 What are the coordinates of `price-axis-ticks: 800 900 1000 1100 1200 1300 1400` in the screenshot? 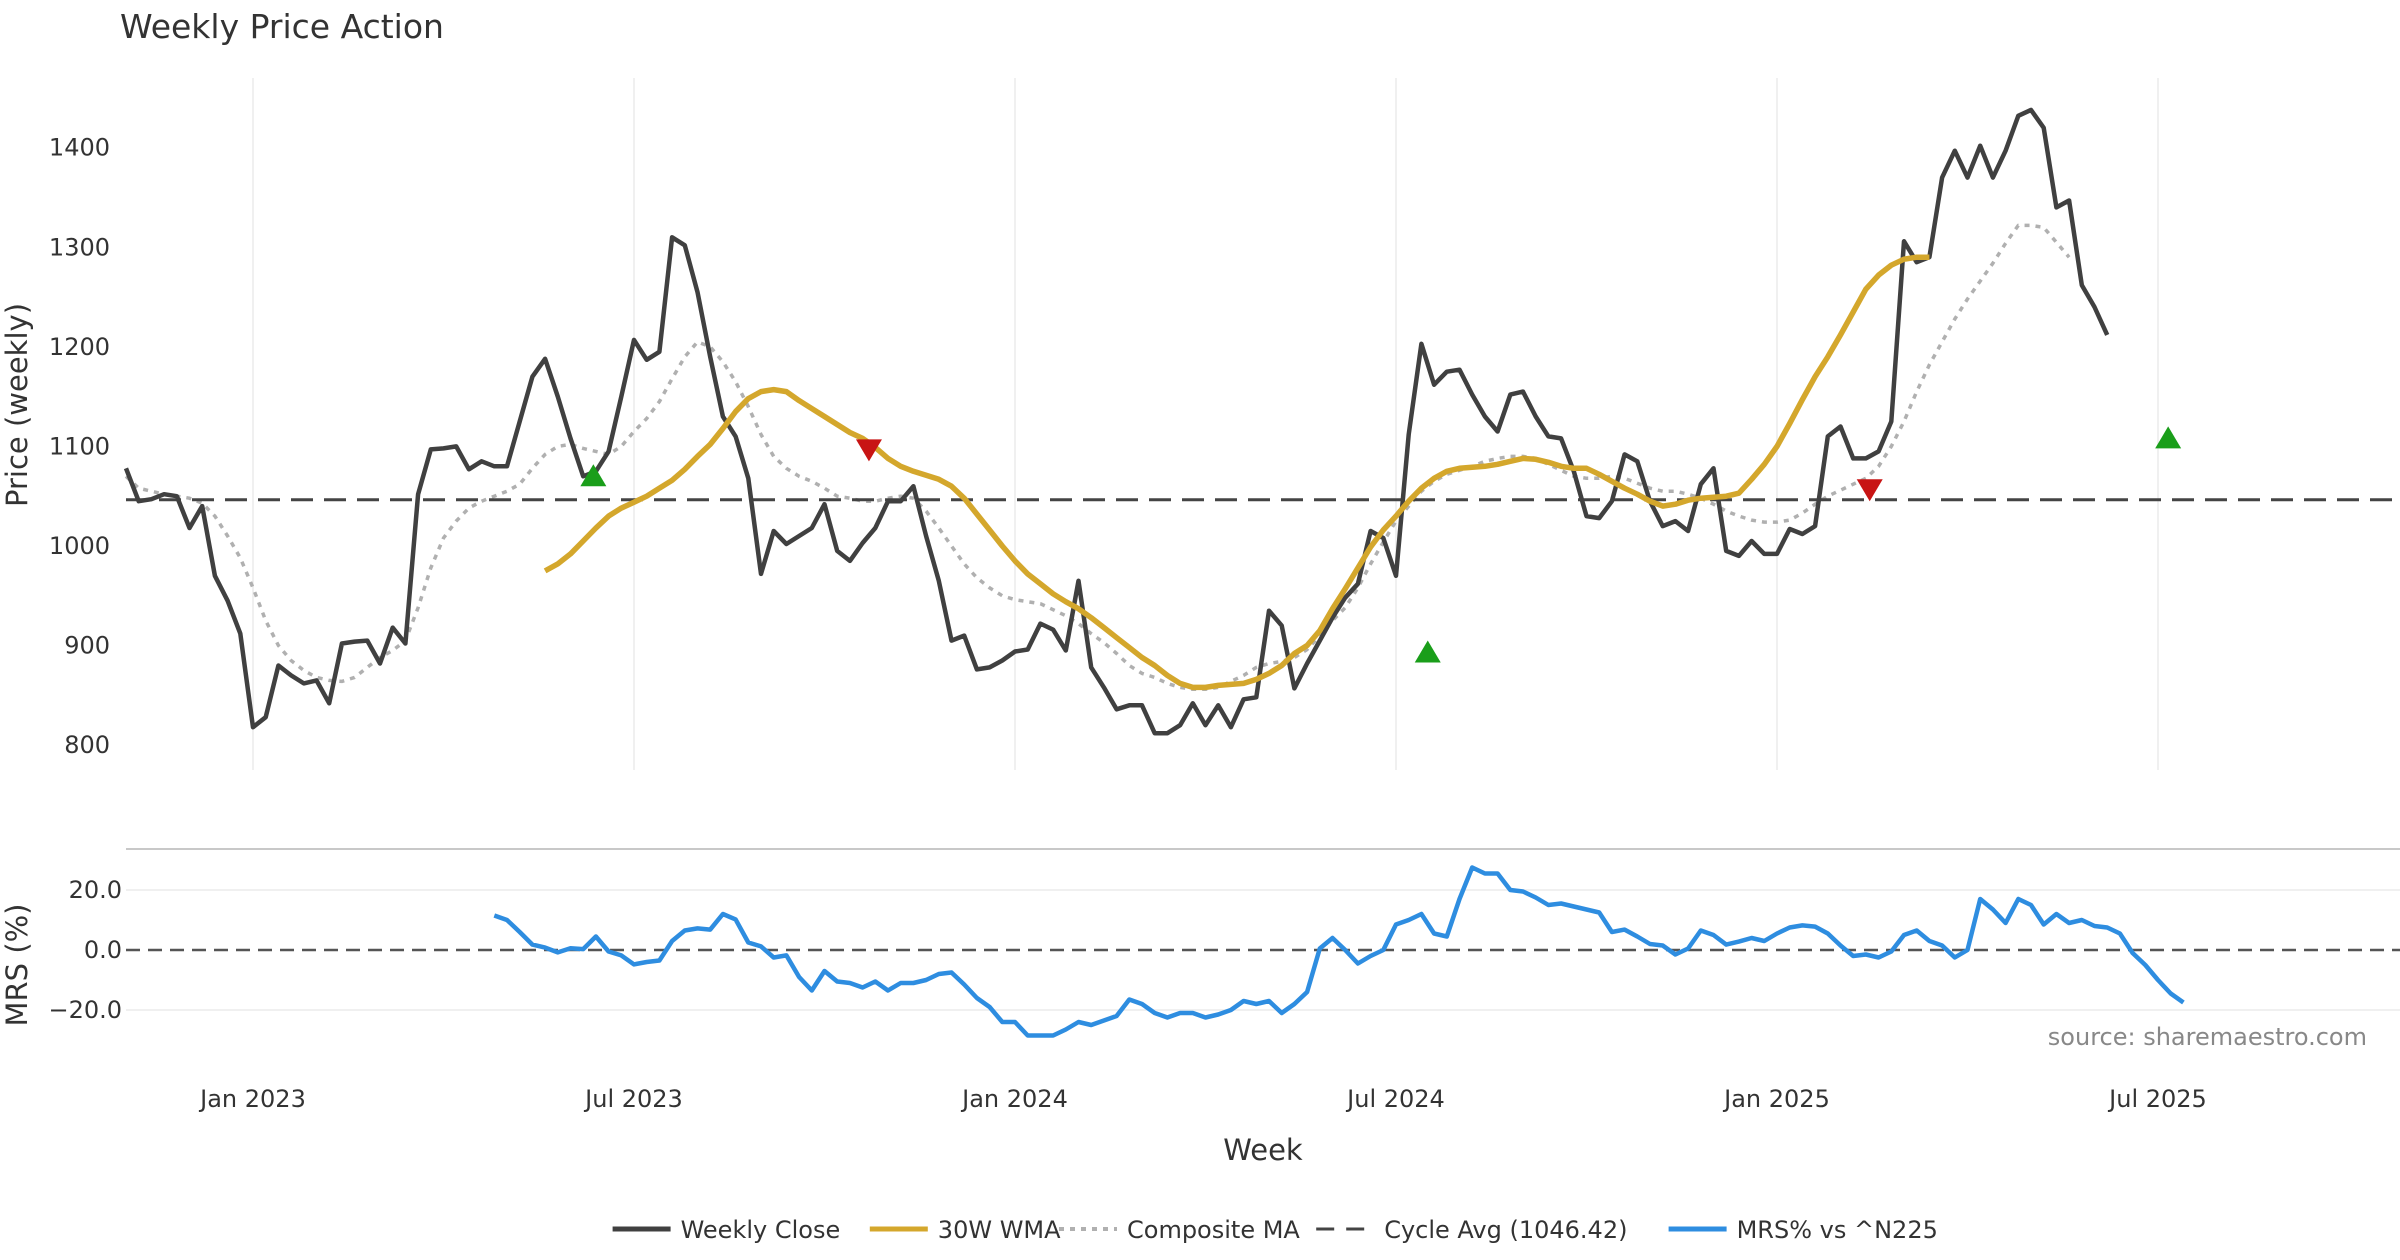 It's located at (79, 446).